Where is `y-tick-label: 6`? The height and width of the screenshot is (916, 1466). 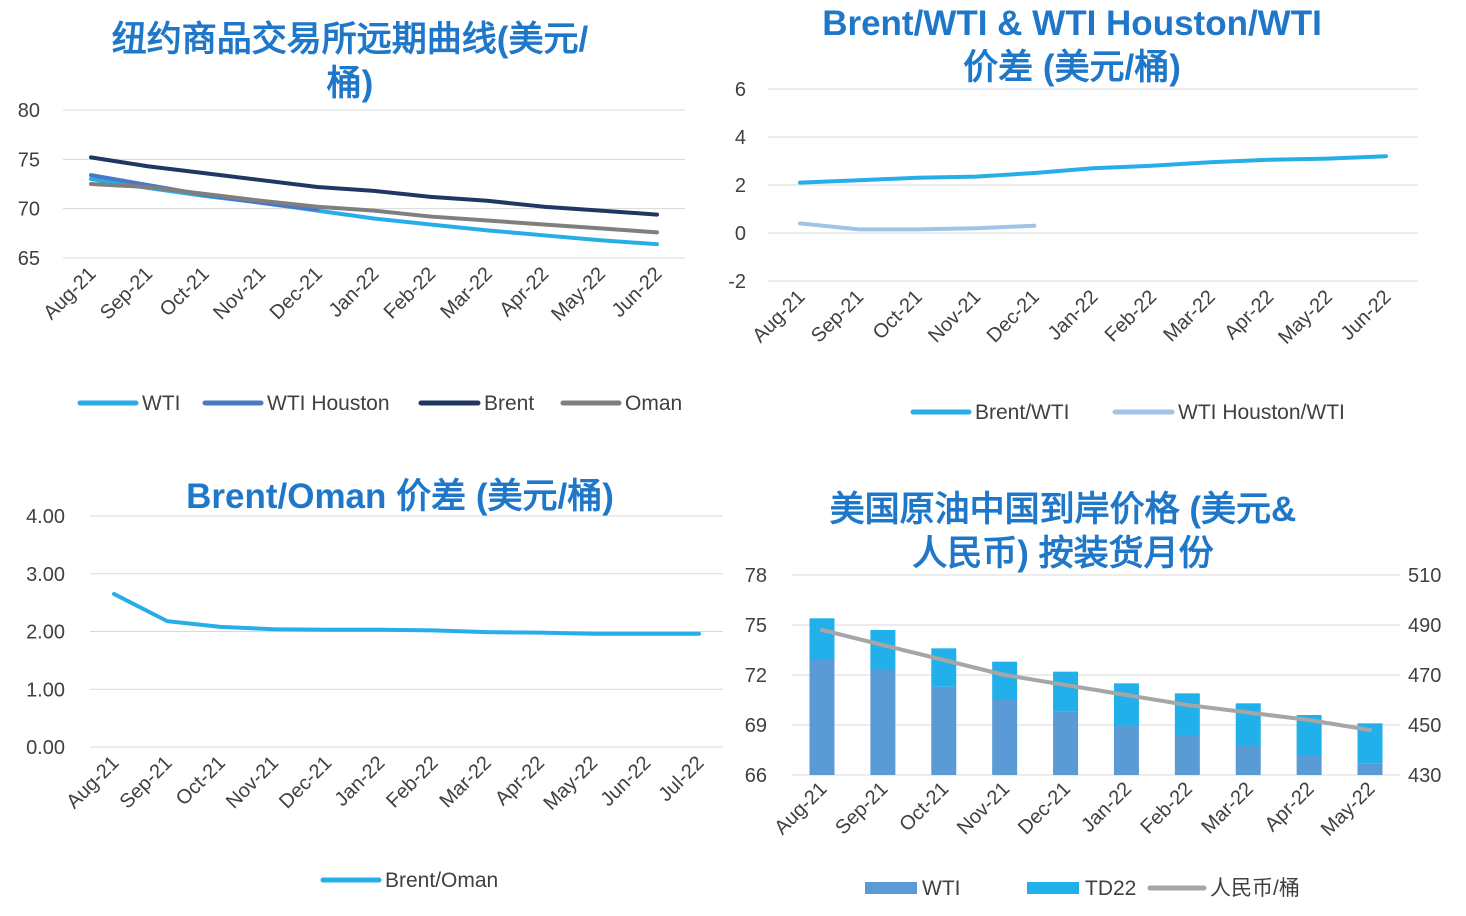
y-tick-label: 6 is located at coordinates (740, 90).